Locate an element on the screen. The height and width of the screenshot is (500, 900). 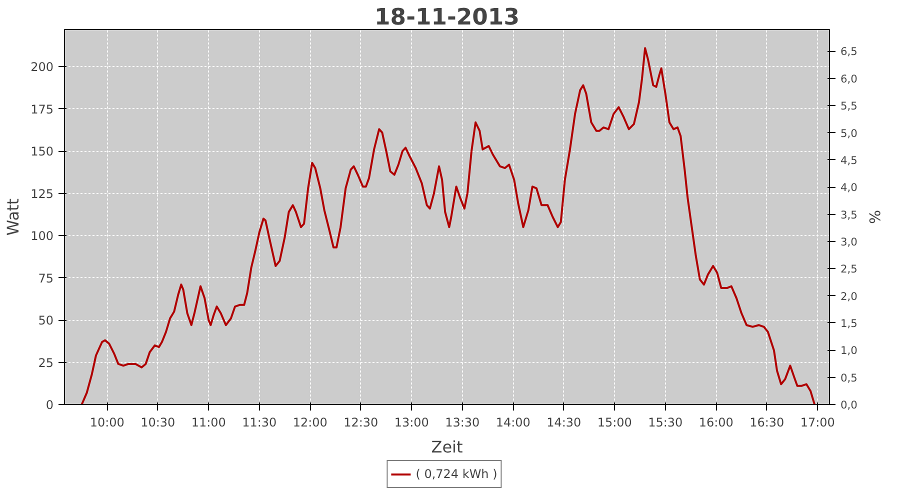
y2-tick-label: 6,0 is located at coordinates (849, 79).